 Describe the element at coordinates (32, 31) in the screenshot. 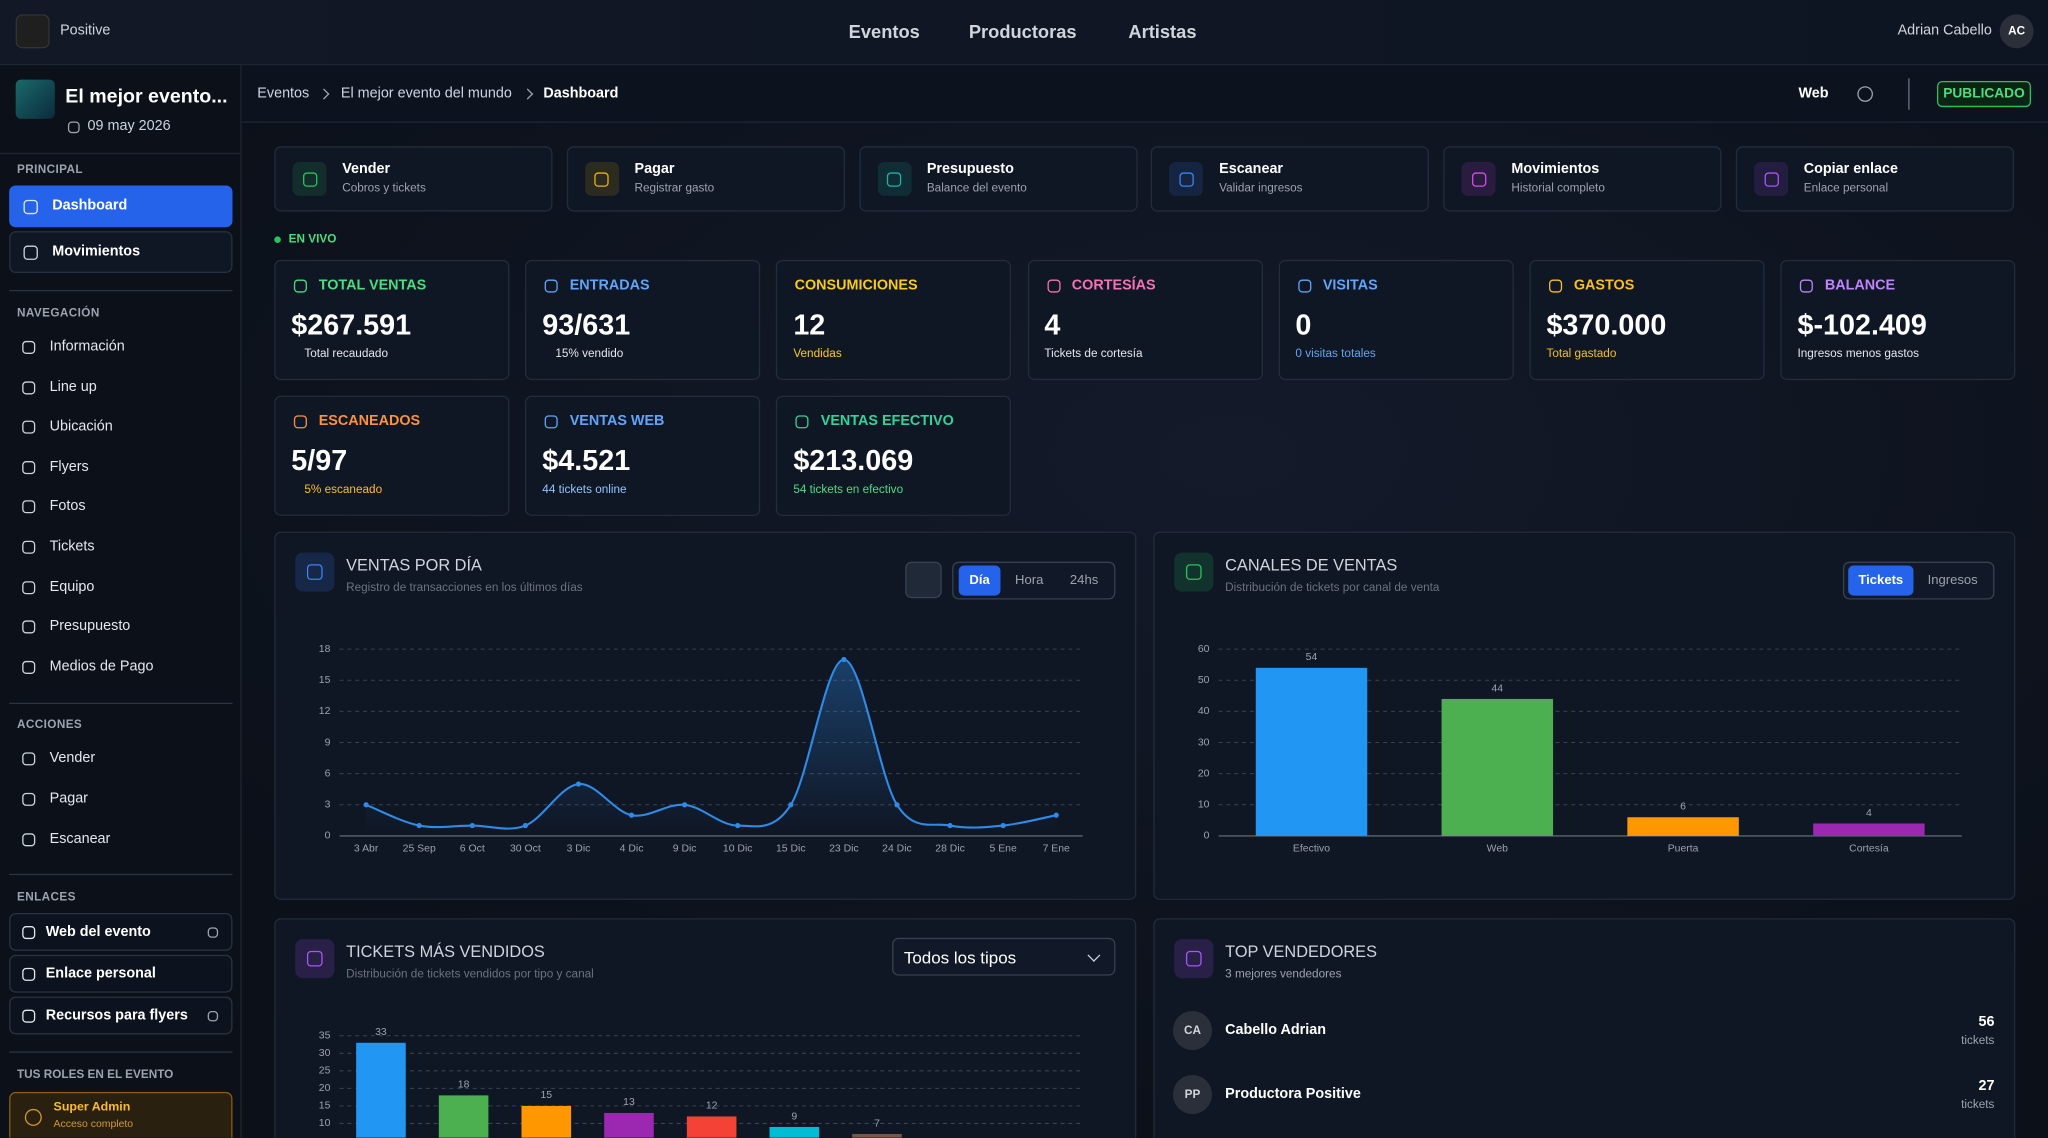

I see `logo` at that location.